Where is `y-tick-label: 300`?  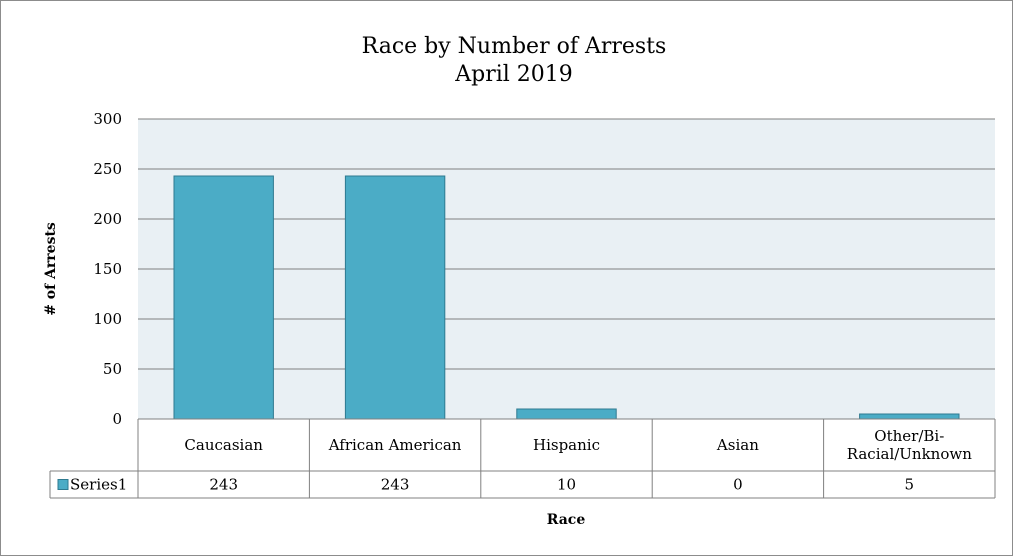
y-tick-label: 300 is located at coordinates (107, 119).